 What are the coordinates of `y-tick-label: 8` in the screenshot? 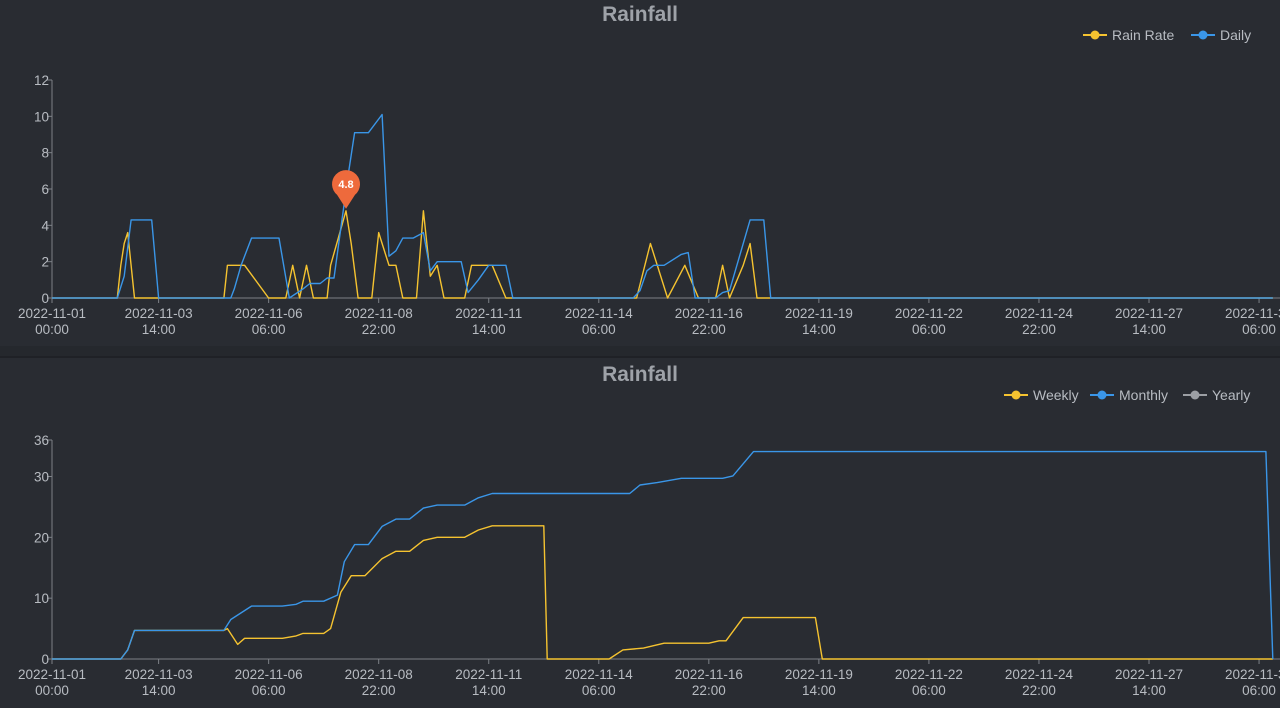 It's located at (45, 153).